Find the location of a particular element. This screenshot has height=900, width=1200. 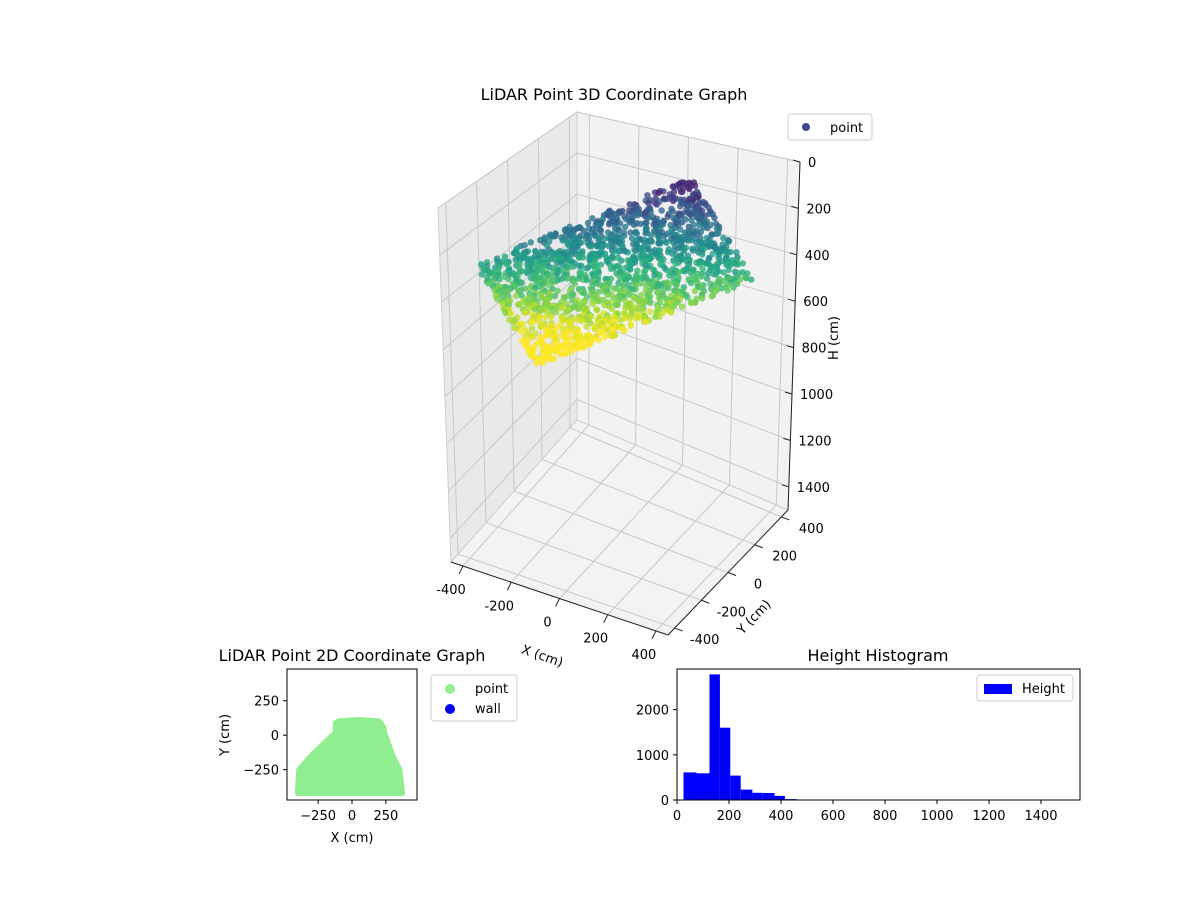

grid-left-y is located at coordinates (511, 325).